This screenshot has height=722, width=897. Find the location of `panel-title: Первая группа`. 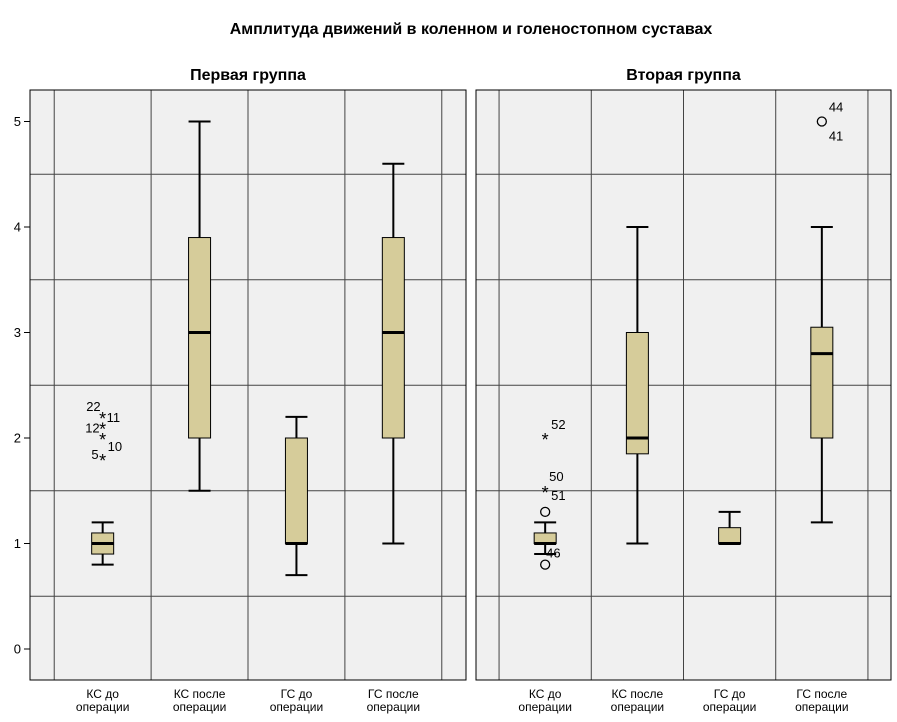

panel-title: Первая группа is located at coordinates (248, 75).